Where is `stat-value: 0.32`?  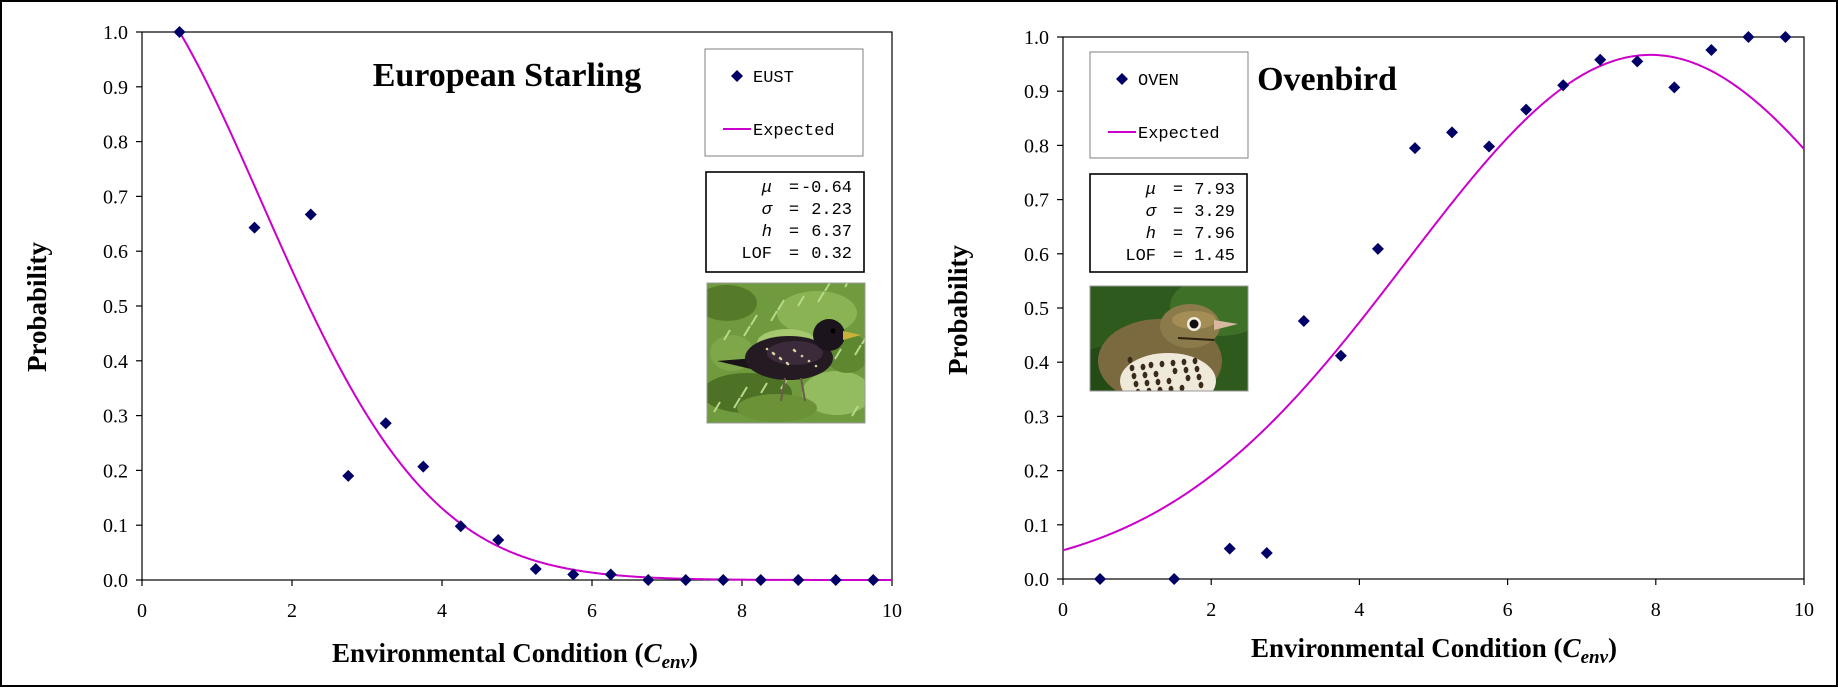 stat-value: 0.32 is located at coordinates (831, 254).